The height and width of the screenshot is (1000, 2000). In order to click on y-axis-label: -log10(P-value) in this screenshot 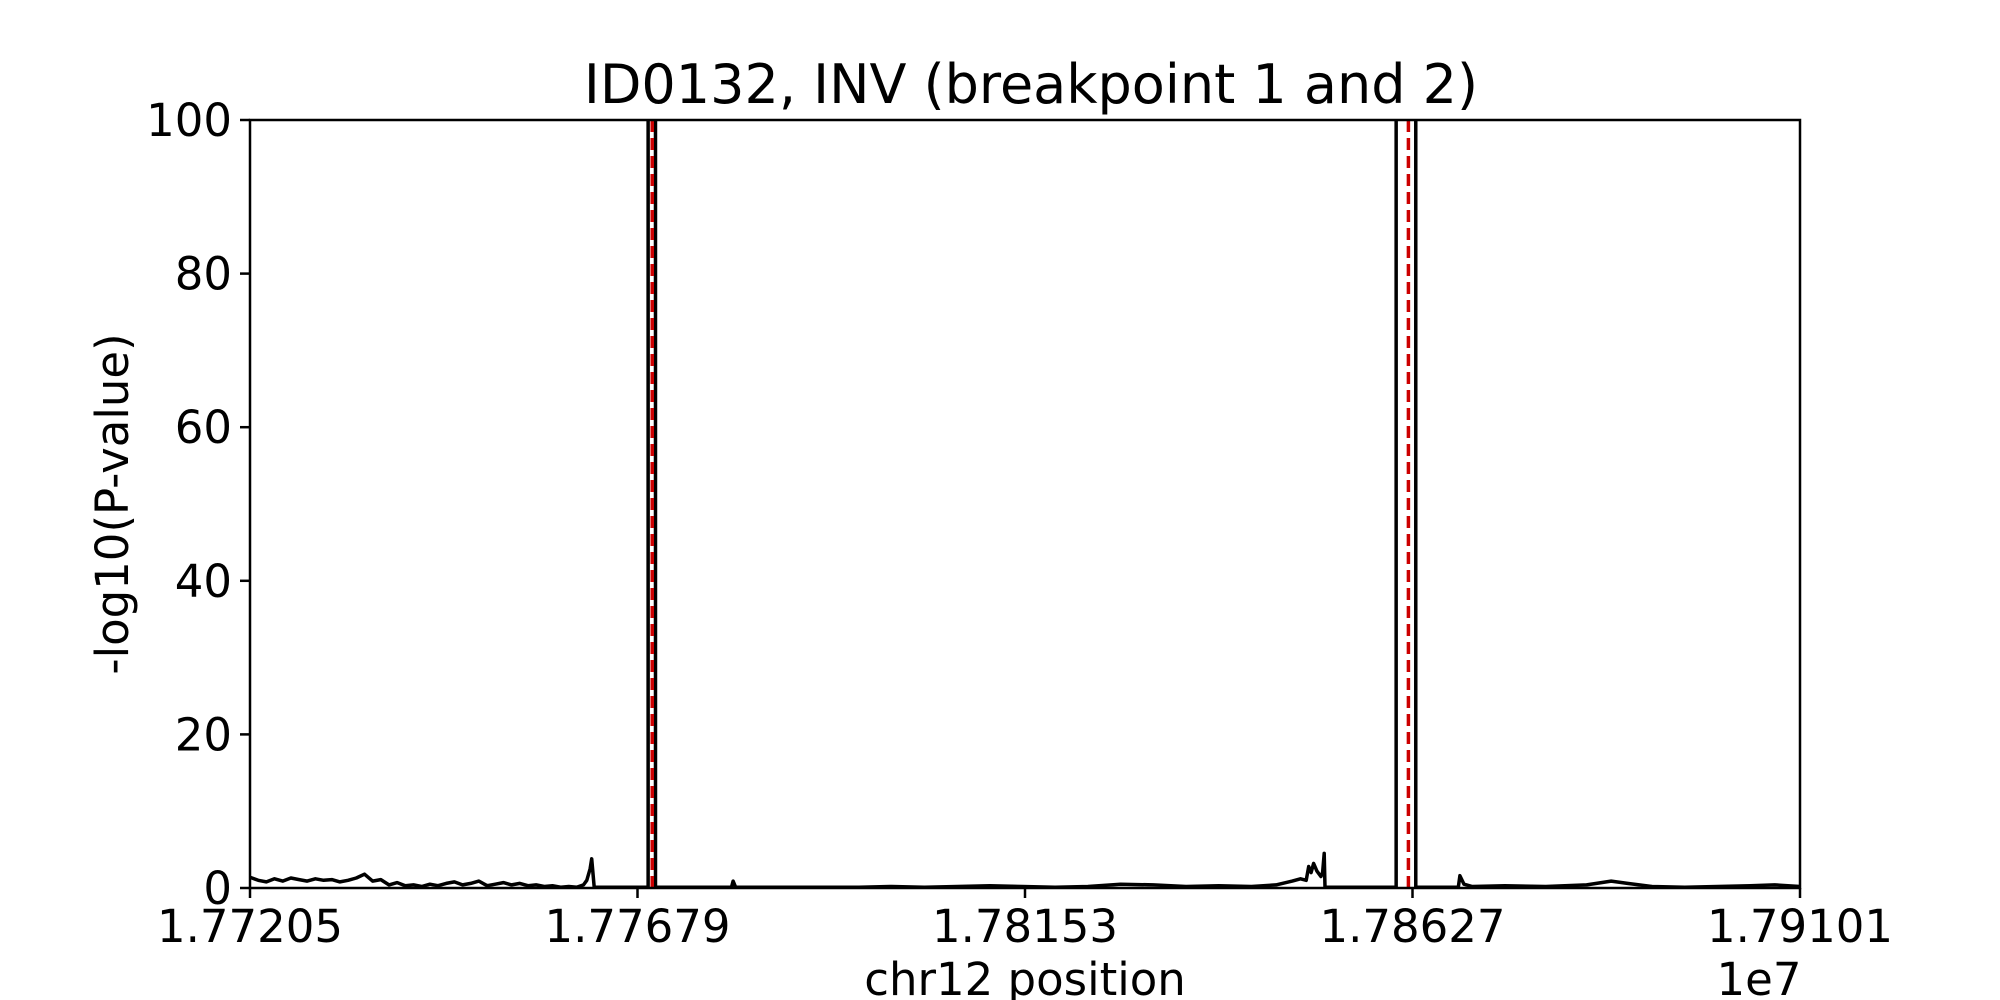, I will do `click(112, 503)`.